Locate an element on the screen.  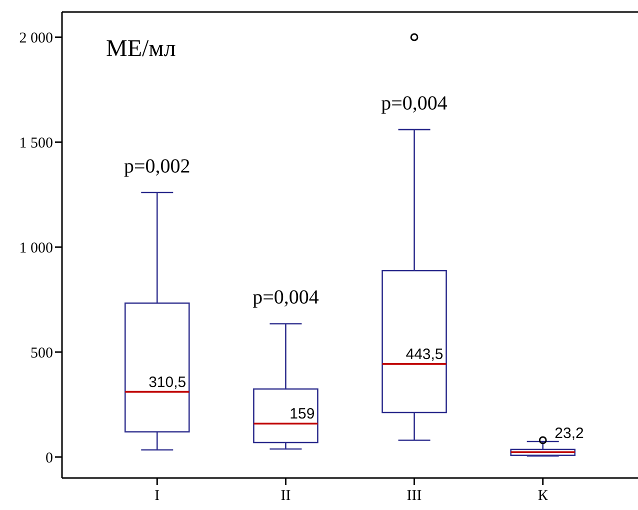
annotation: 443,5 is located at coordinates (425, 354).